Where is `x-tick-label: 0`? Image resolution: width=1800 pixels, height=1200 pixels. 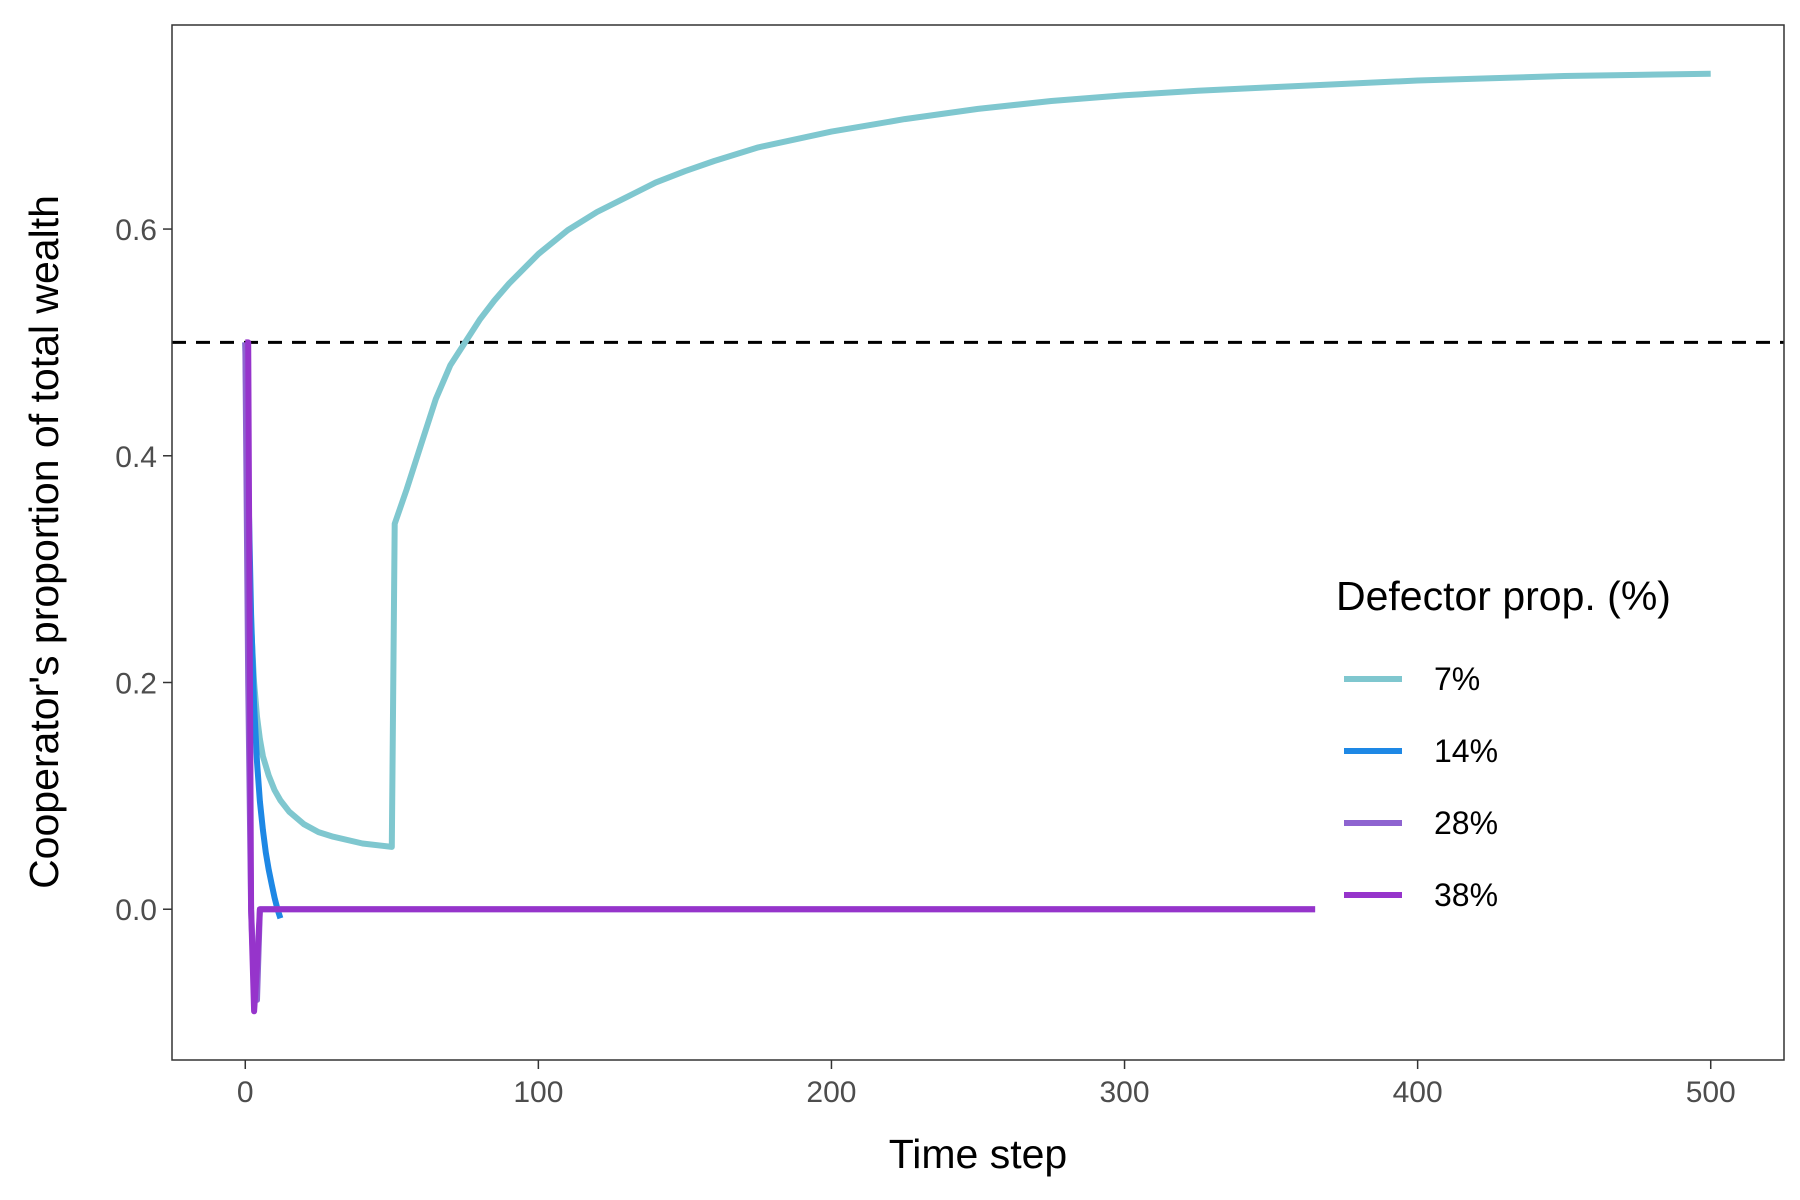 x-tick-label: 0 is located at coordinates (245, 1092).